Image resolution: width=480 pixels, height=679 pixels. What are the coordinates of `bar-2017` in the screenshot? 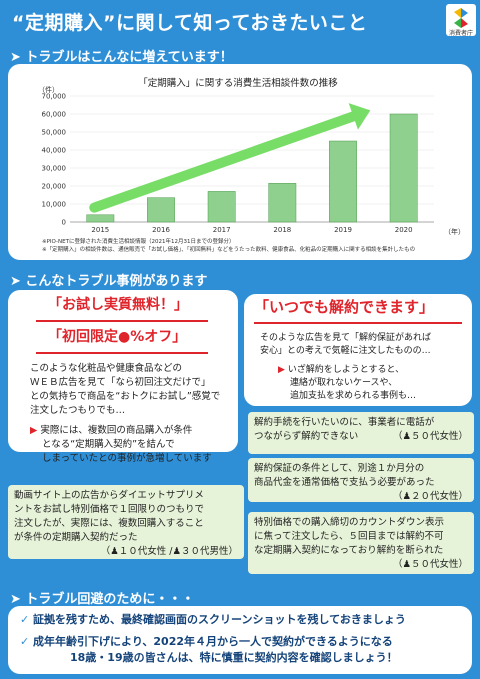 It's located at (221, 207).